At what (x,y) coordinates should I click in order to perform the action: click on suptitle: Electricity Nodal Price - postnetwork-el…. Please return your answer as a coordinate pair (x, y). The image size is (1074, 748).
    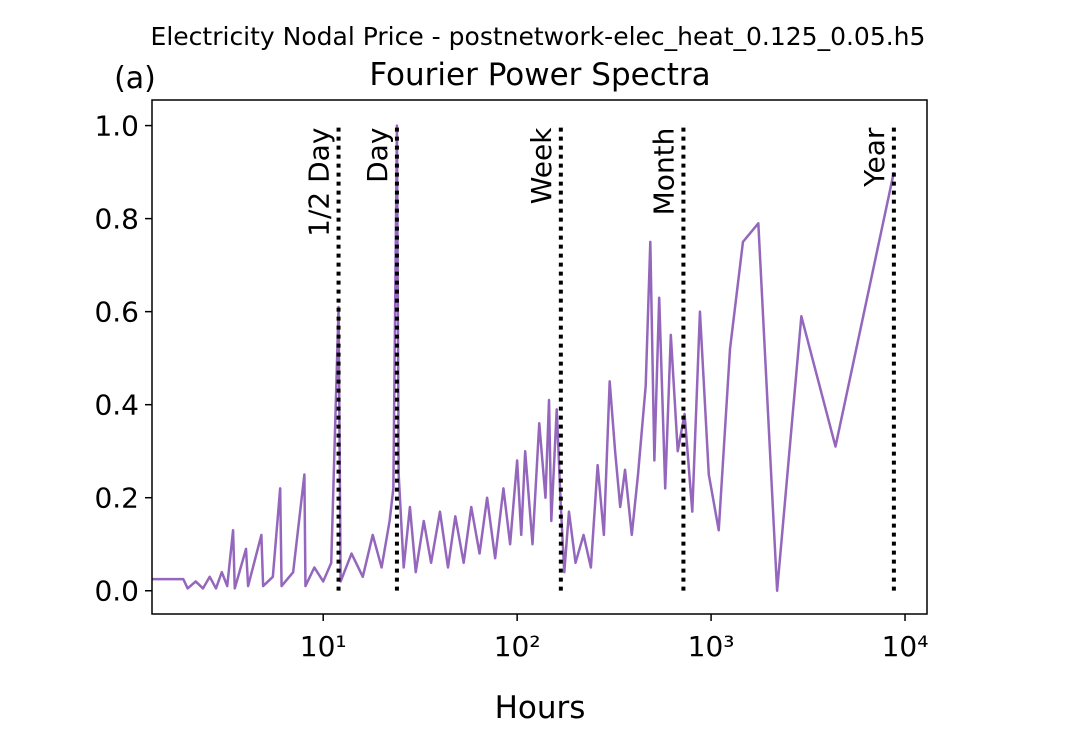
    Looking at the image, I should click on (538, 36).